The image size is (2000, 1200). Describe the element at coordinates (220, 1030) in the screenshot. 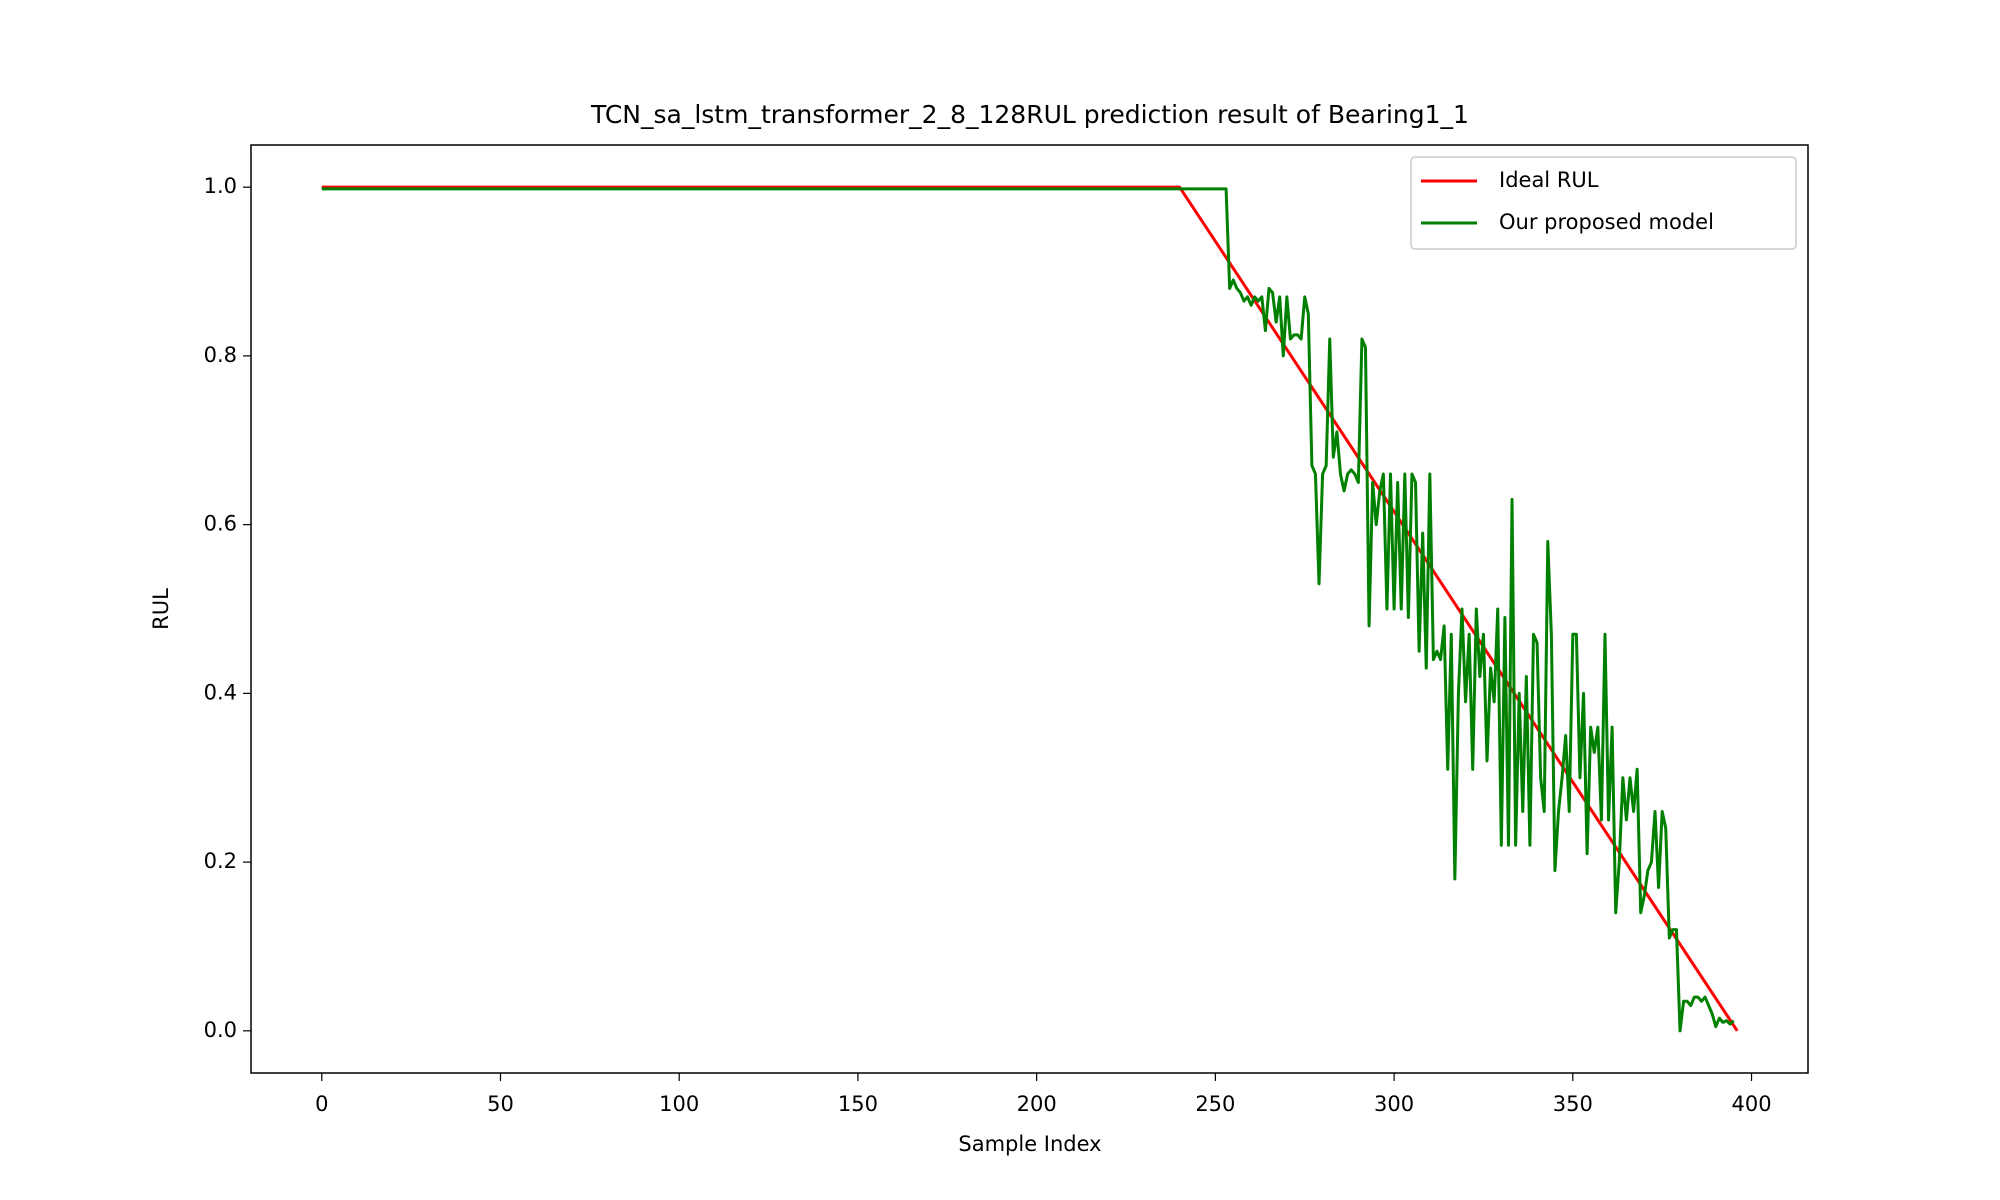

I see `y-tick-label: 0.0` at that location.